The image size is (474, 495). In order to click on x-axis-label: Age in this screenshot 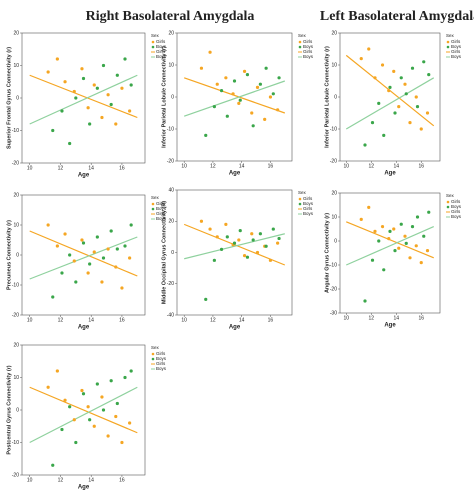, I will do `click(84, 488)`.